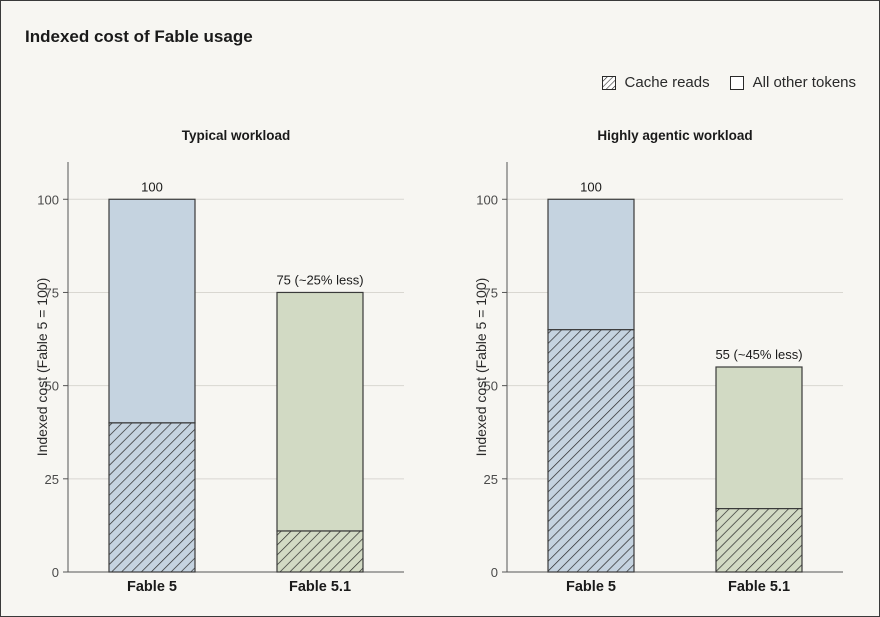  I want to click on chart1-xtick-label-2: Fable 5.1, so click(320, 587).